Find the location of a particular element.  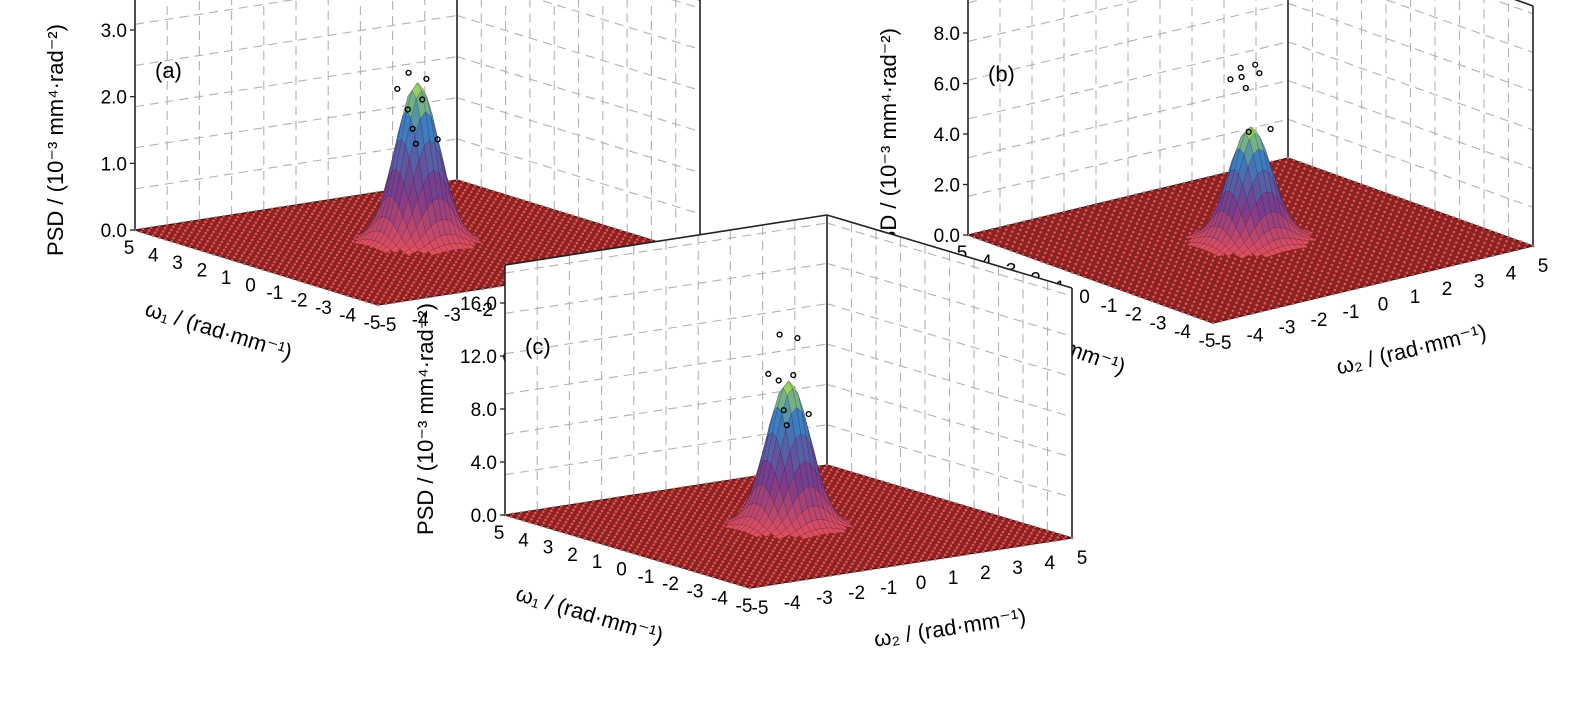

z-tick-label: 8.0 is located at coordinates (484, 410).